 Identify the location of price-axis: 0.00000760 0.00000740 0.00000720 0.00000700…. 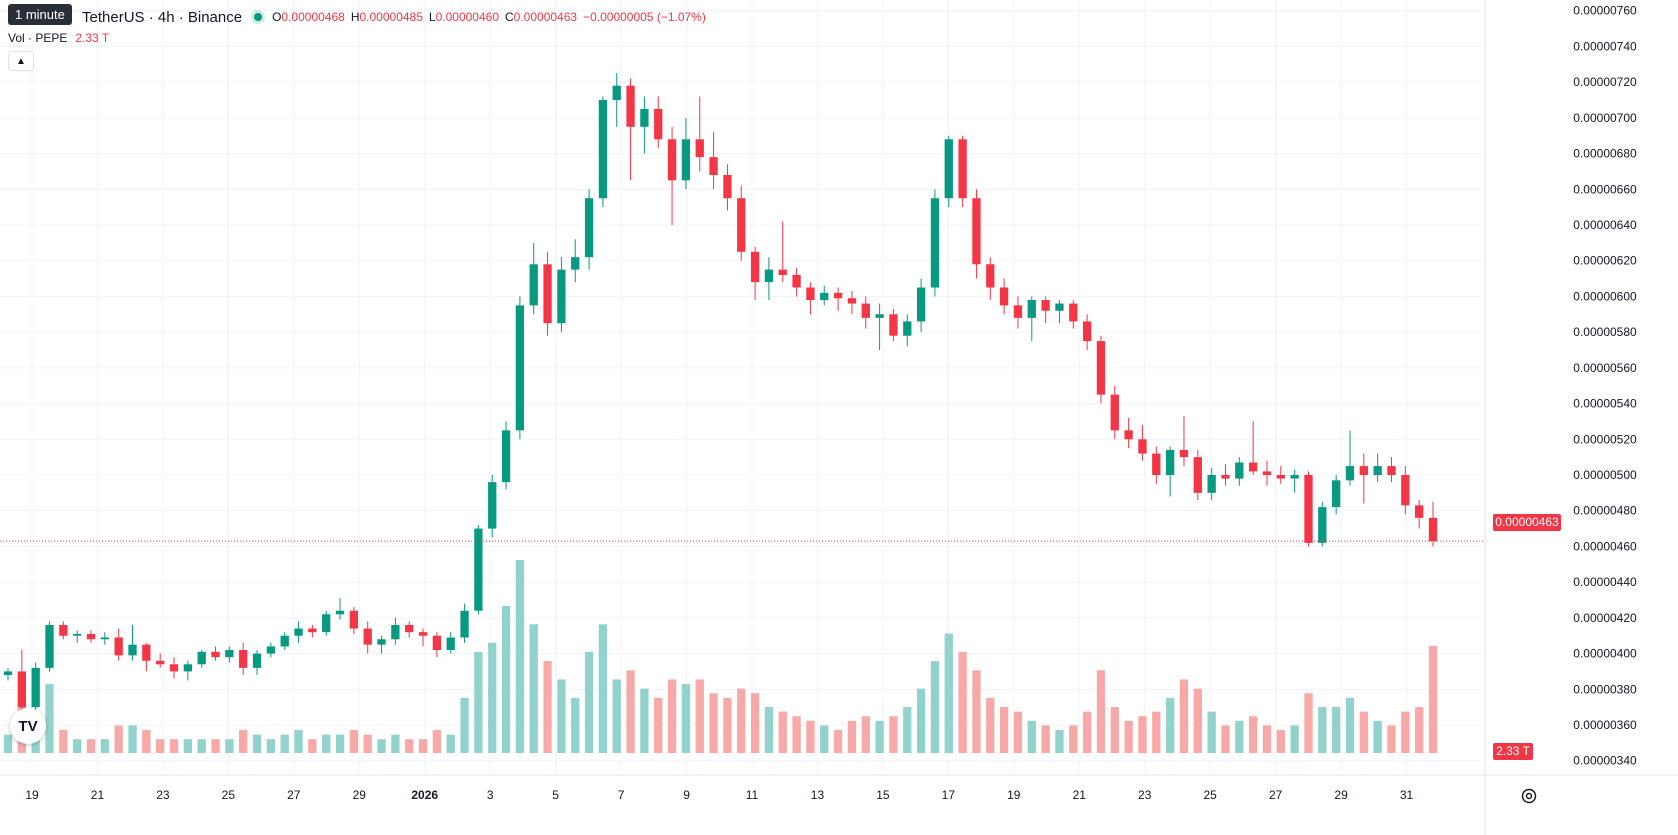
(1605, 386).